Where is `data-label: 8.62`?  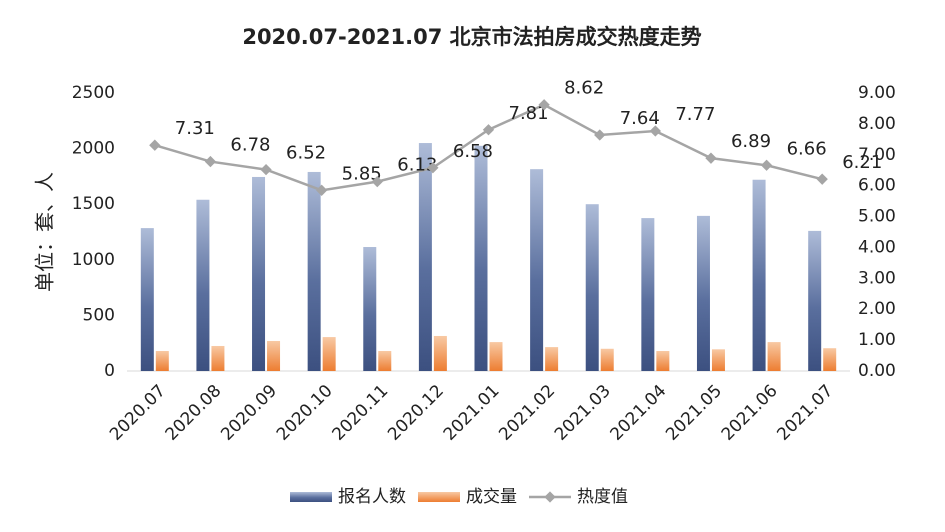
data-label: 8.62 is located at coordinates (584, 88).